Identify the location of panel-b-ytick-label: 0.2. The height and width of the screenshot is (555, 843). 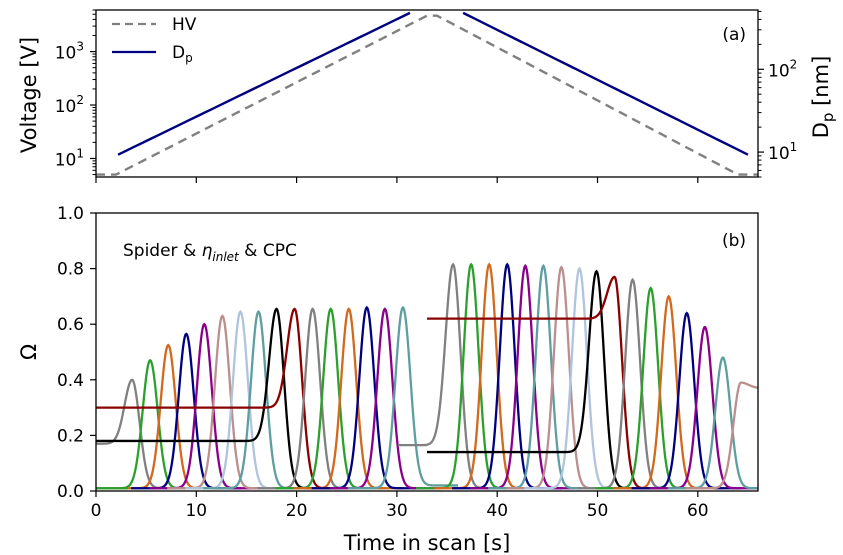
(70, 436).